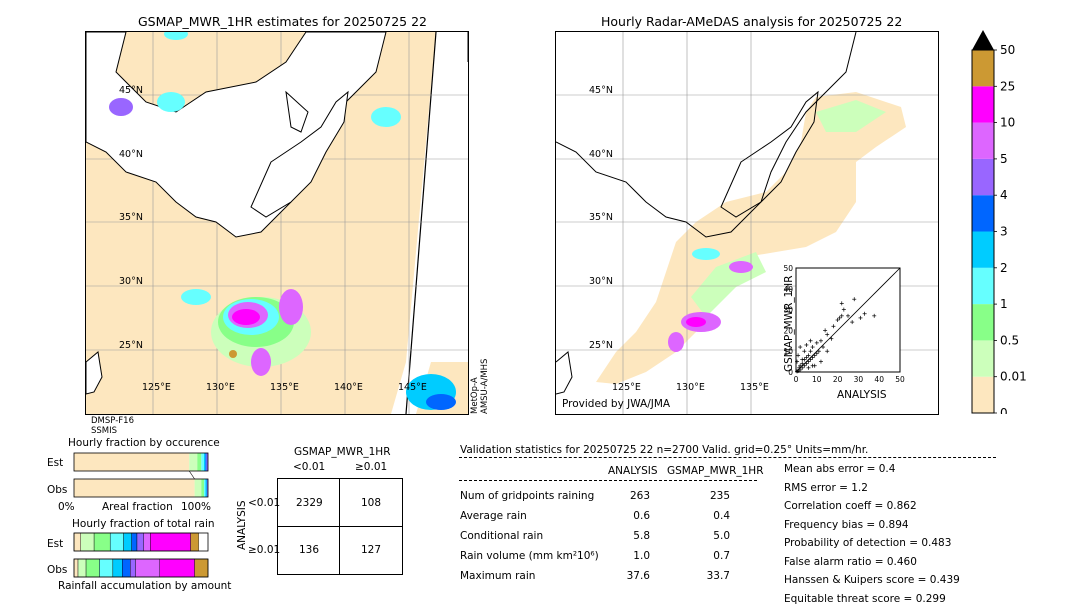  Describe the element at coordinates (55, 463) in the screenshot. I see `occurrence-est-label: Est` at that location.